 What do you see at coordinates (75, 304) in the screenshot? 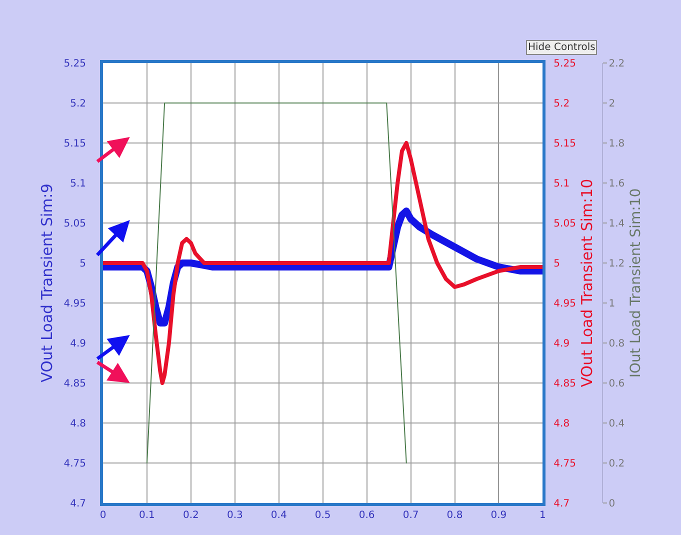
I see `y-tick-label: 4.95` at bounding box center [75, 304].